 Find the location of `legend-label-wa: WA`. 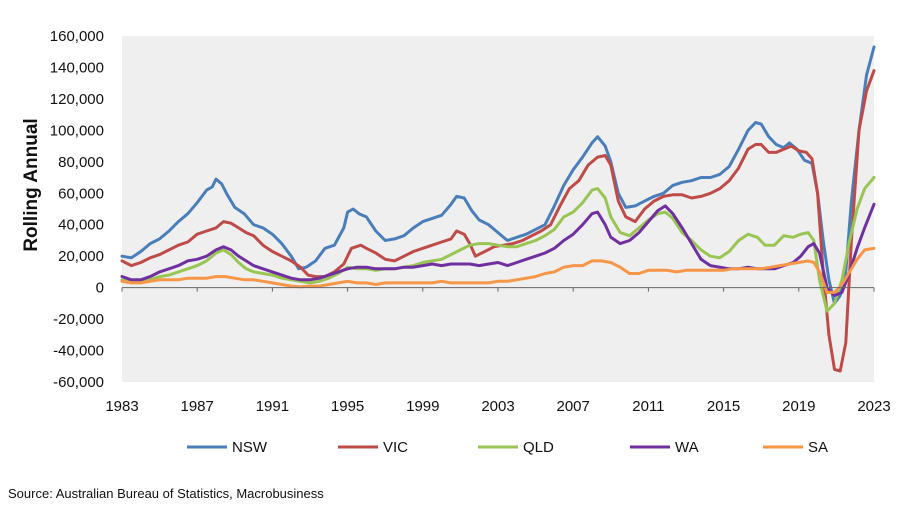

legend-label-wa: WA is located at coordinates (687, 447).